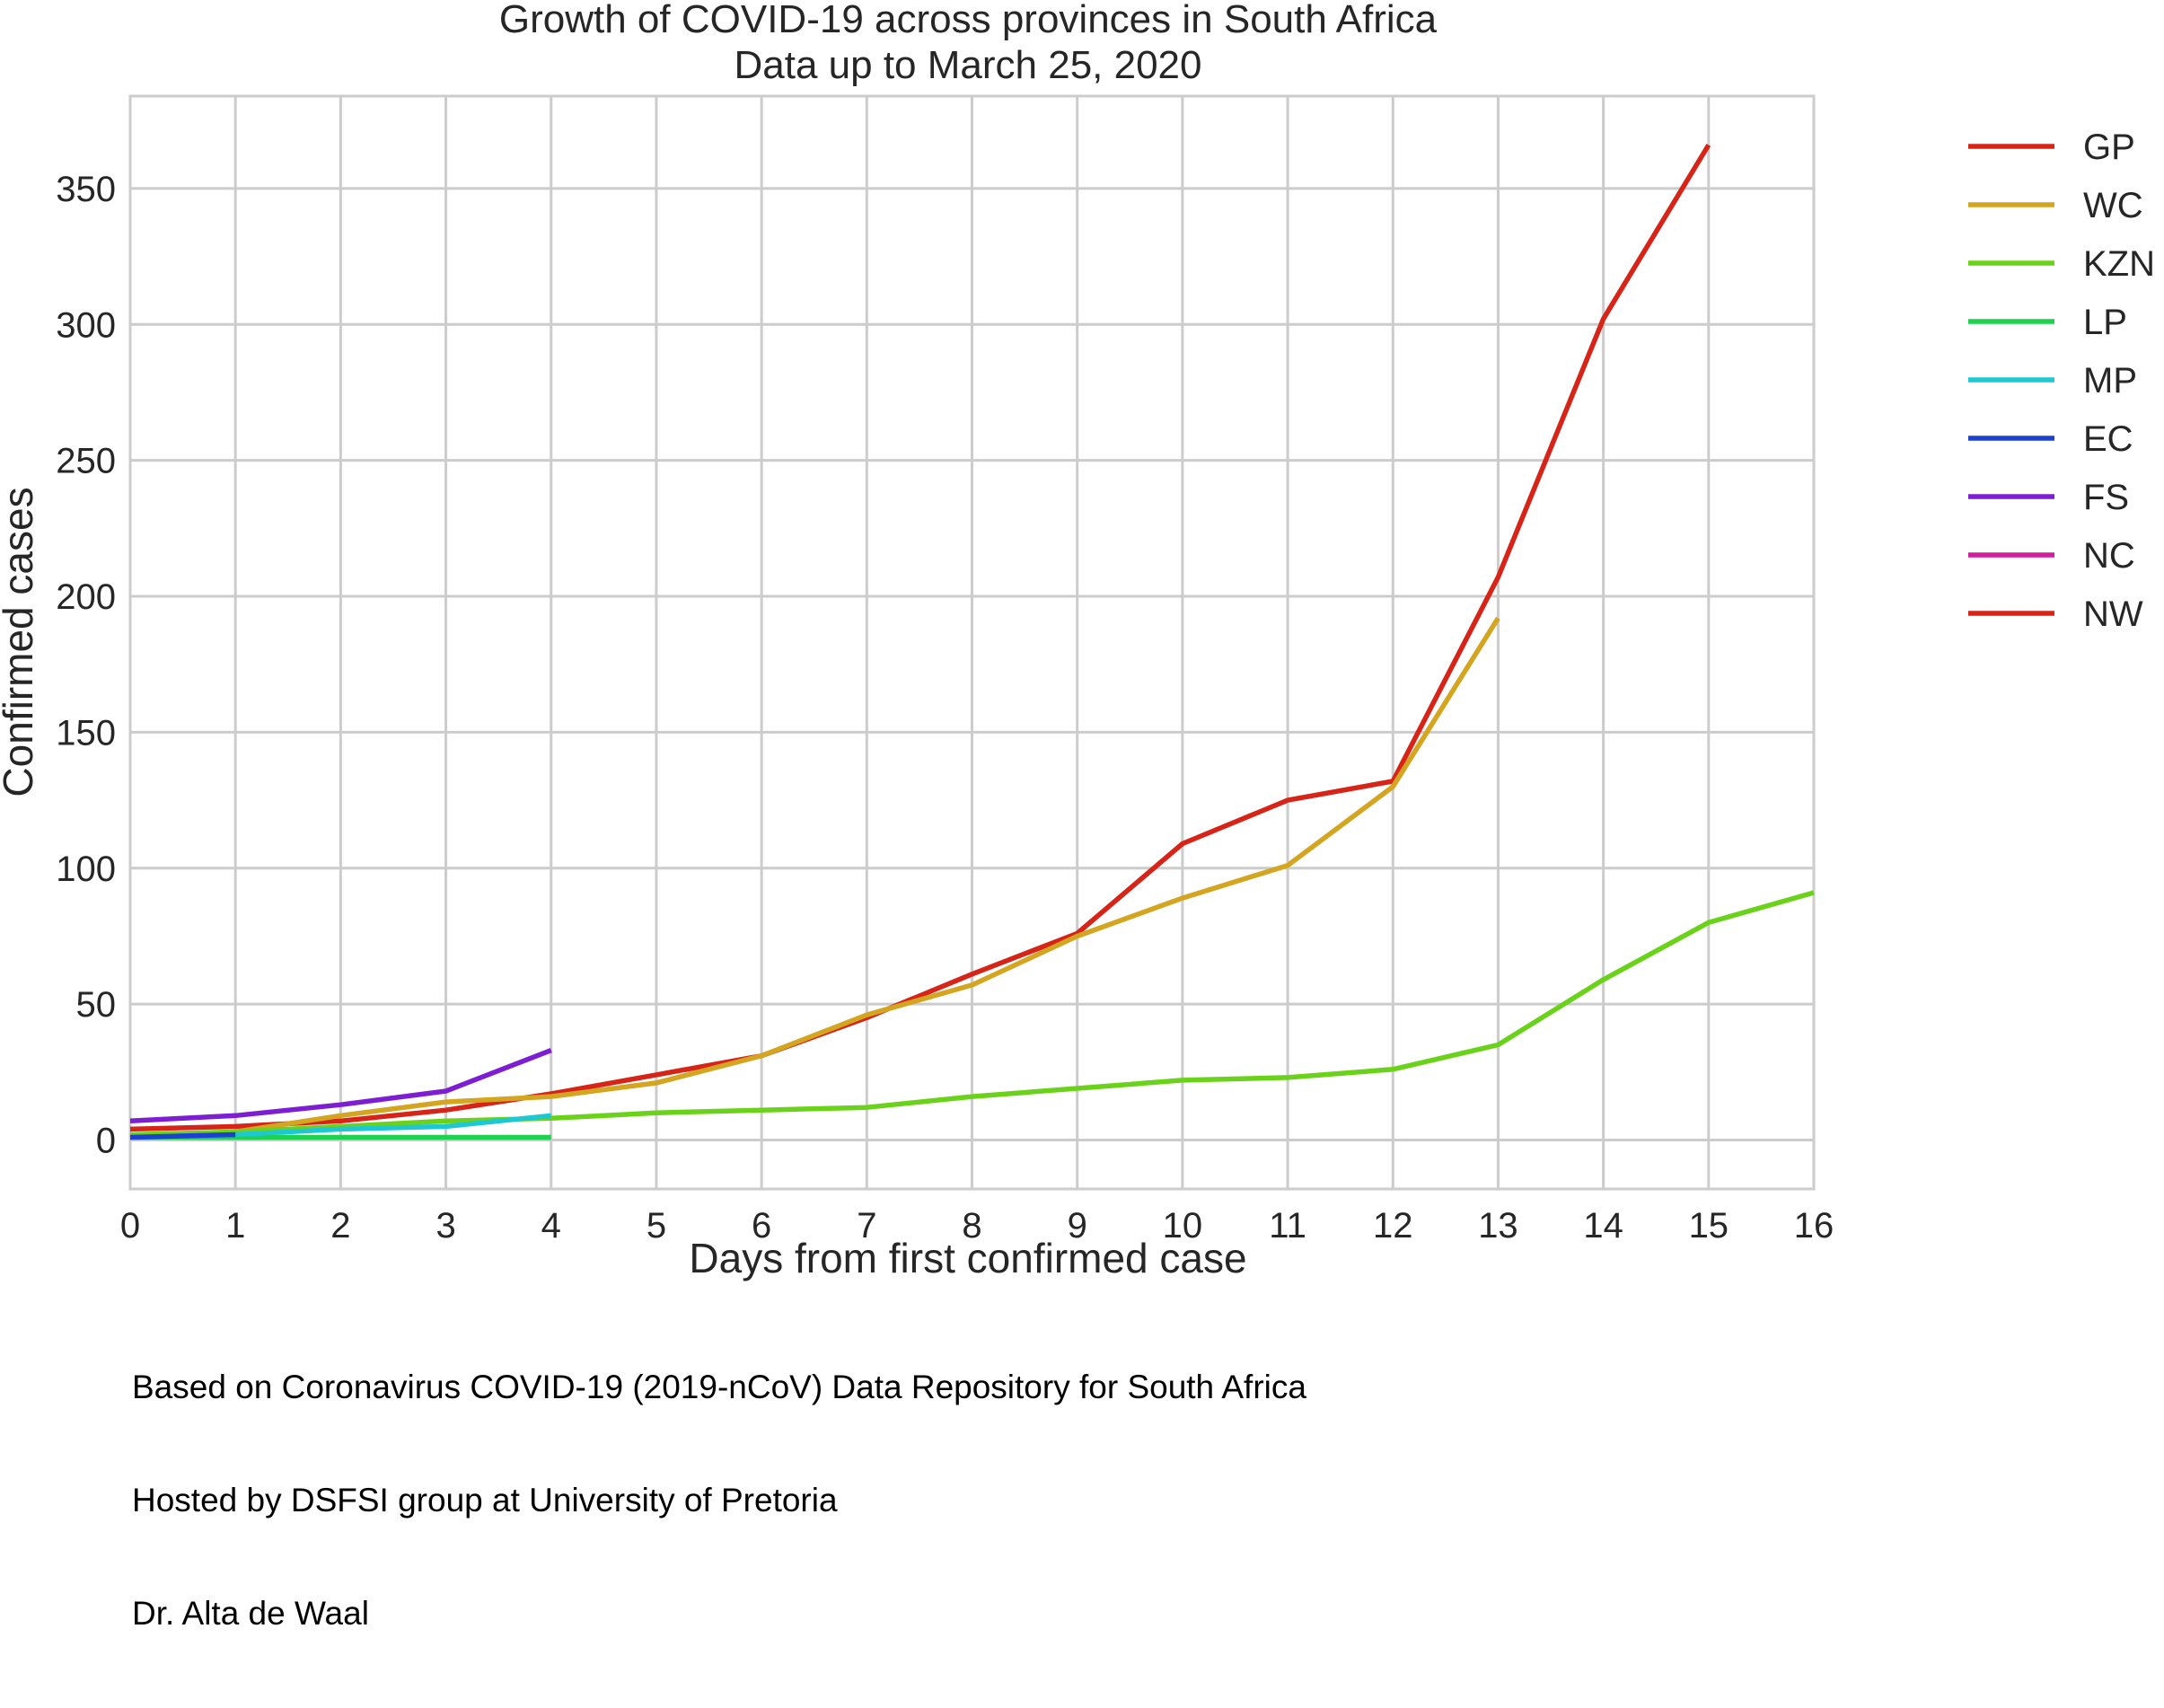  I want to click on x-tick-label: 4, so click(551, 1226).